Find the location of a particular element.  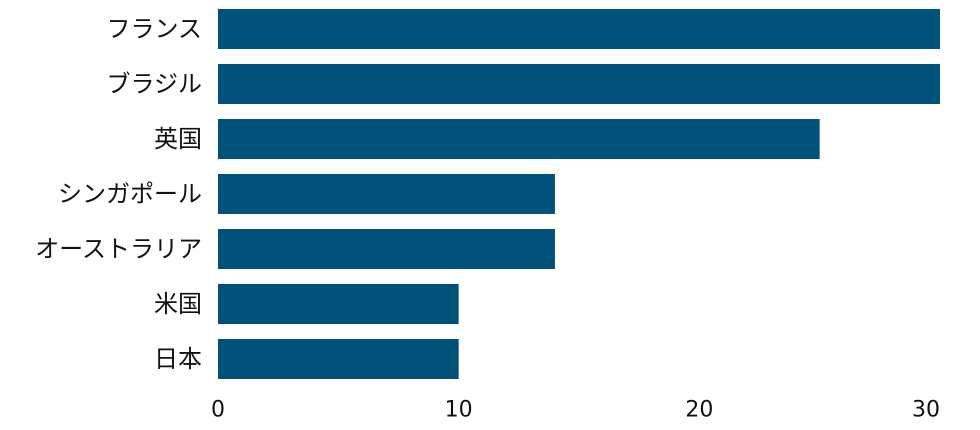

category-label: オーストラリア is located at coordinates (118, 249).